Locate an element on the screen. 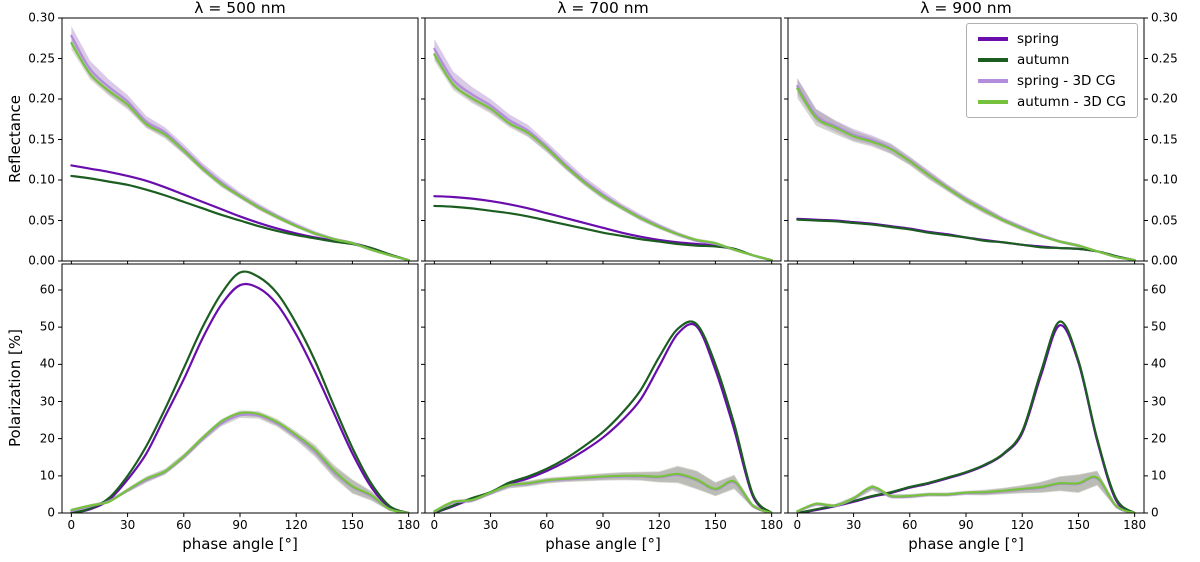 Image resolution: width=1200 pixels, height=562 pixels. legend-item: spring - 3D CG is located at coordinates (1051, 81).